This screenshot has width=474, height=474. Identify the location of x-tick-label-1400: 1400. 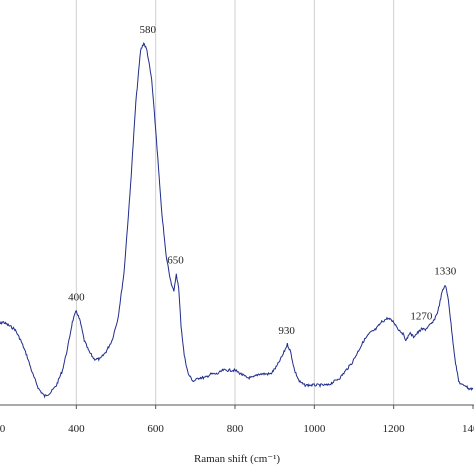
(468, 429).